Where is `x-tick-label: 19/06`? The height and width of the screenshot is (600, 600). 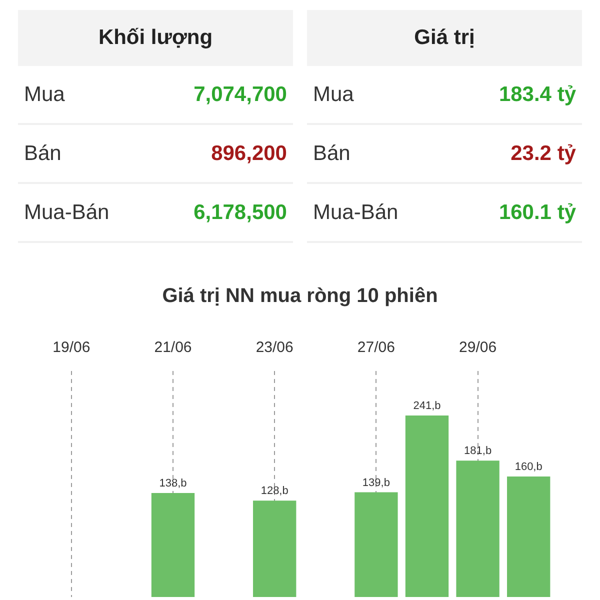 x-tick-label: 19/06 is located at coordinates (71, 347).